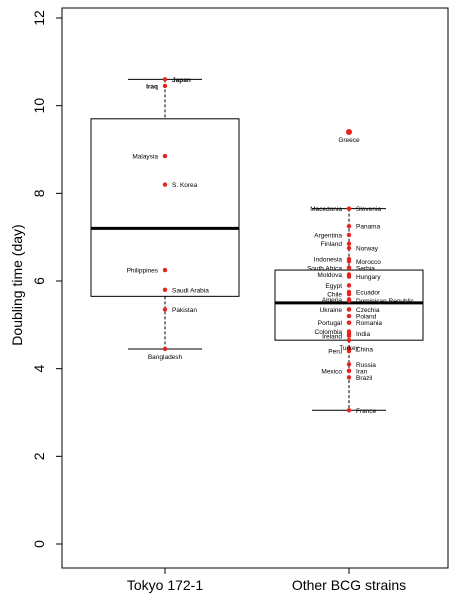  Describe the element at coordinates (366, 365) in the screenshot. I see `point-label: Russia` at that location.